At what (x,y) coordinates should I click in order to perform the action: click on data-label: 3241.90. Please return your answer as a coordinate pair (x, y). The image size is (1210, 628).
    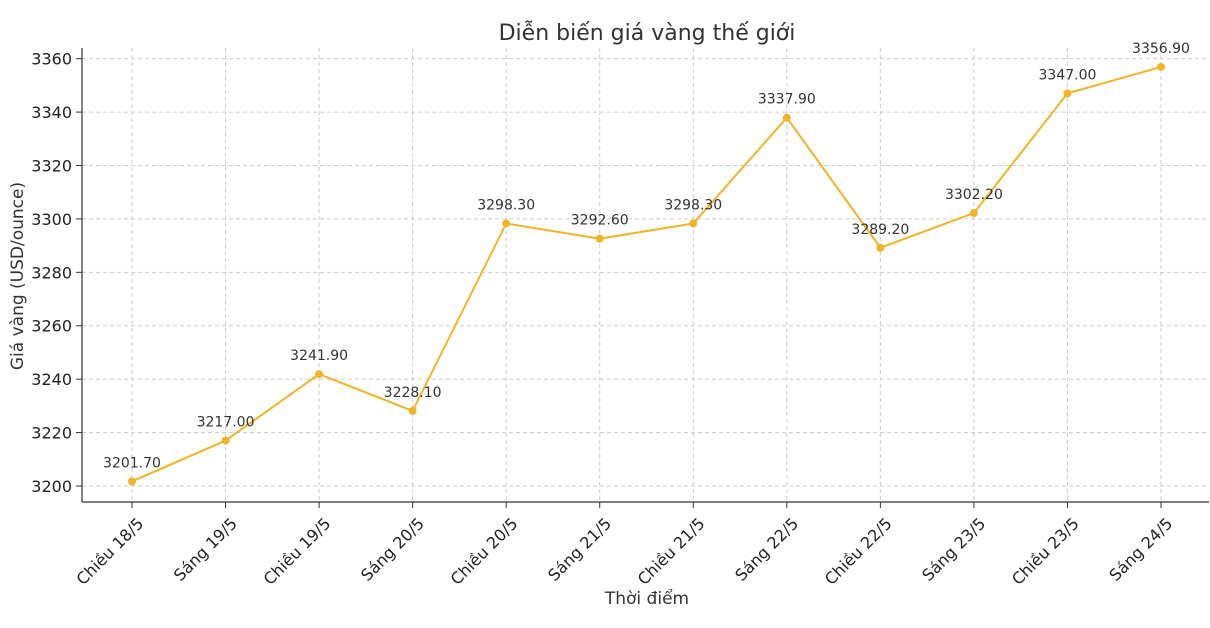
    Looking at the image, I should click on (319, 356).